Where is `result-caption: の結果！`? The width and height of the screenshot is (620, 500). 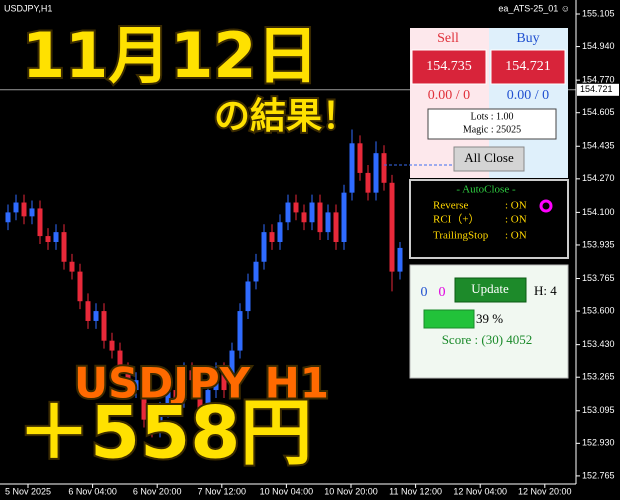
result-caption: の結果！ is located at coordinates (286, 116).